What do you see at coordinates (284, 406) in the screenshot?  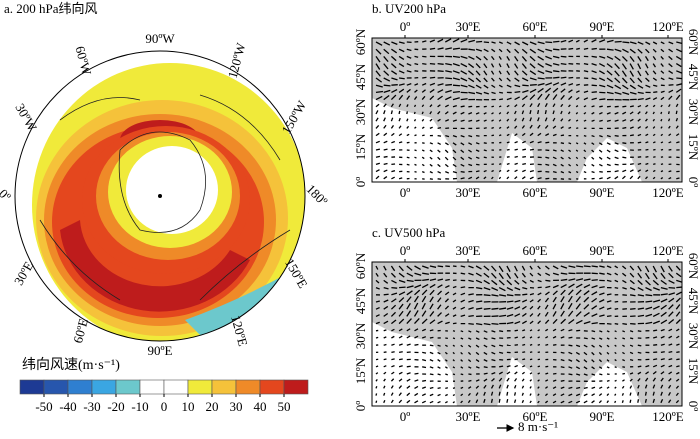 I see `colorbar-tick-label: 50` at bounding box center [284, 406].